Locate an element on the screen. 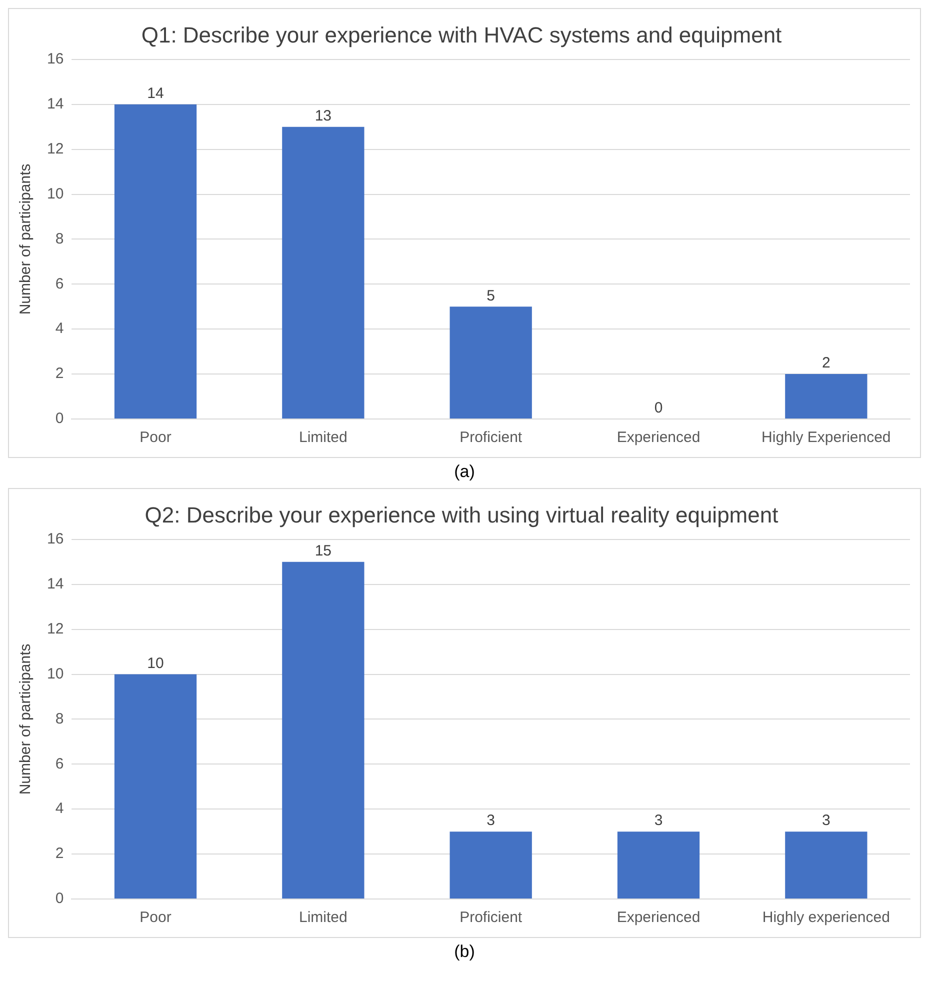  data-label: 13 is located at coordinates (323, 115).